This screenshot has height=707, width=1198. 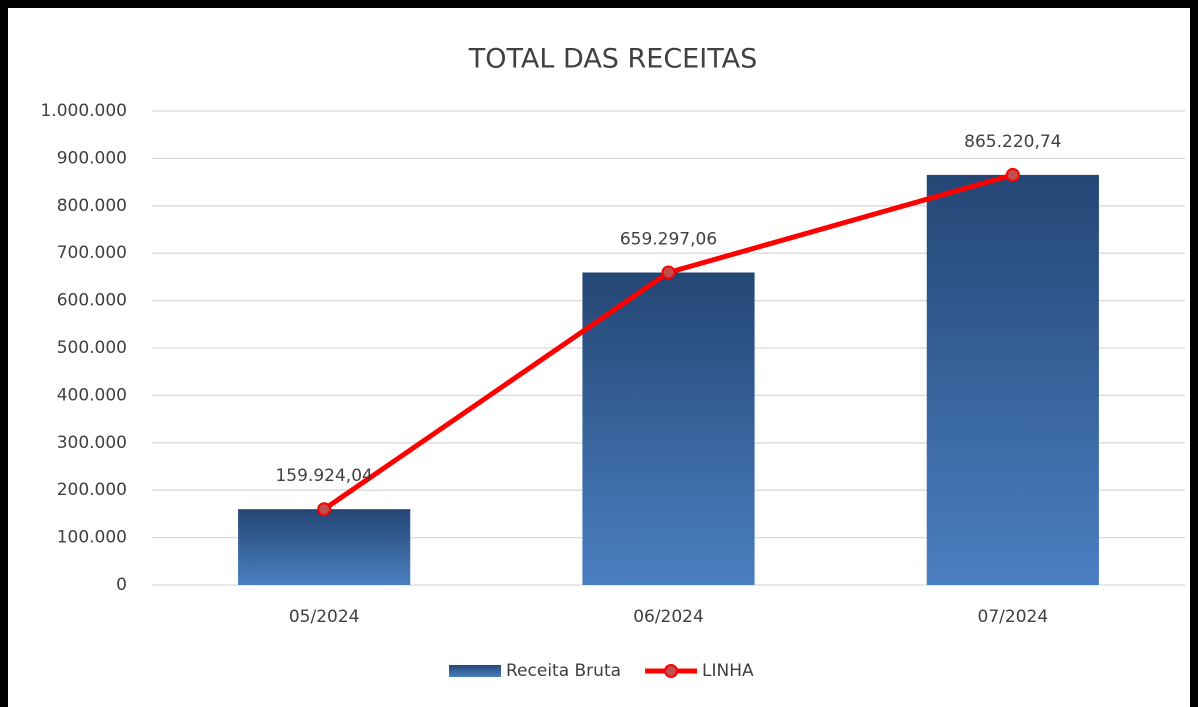 What do you see at coordinates (563, 671) in the screenshot?
I see `legend-label: Receita Bruta` at bounding box center [563, 671].